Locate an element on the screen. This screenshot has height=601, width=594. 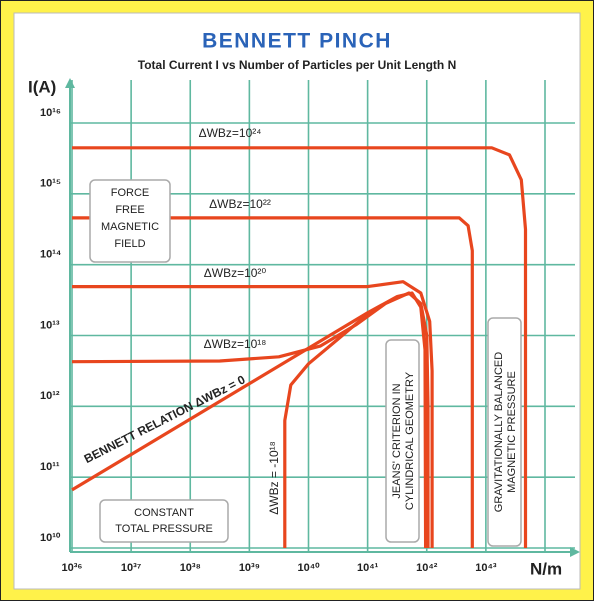
curve-label: ΔWBz=10²⁴ is located at coordinates (230, 133).